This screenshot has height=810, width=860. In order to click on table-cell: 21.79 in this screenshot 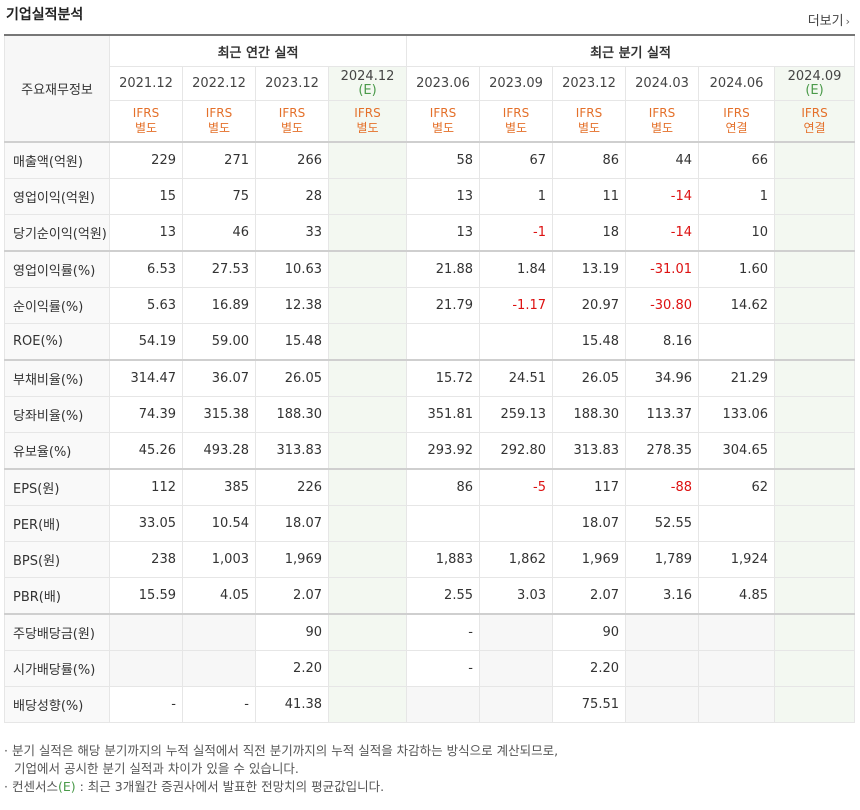, I will do `click(443, 305)`.